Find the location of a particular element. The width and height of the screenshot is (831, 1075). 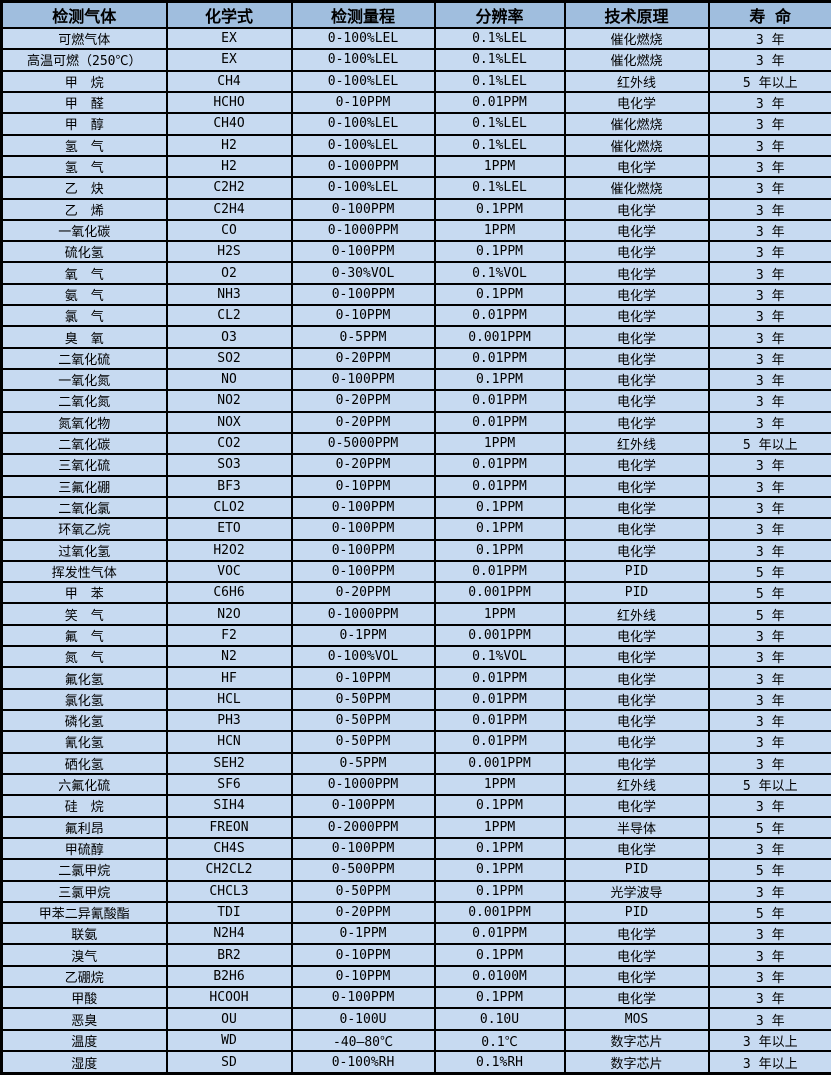

table-row: 氧 气 O2 0-30%VOL 0.1%VOL 电化学 3 年 is located at coordinates (415, 273).